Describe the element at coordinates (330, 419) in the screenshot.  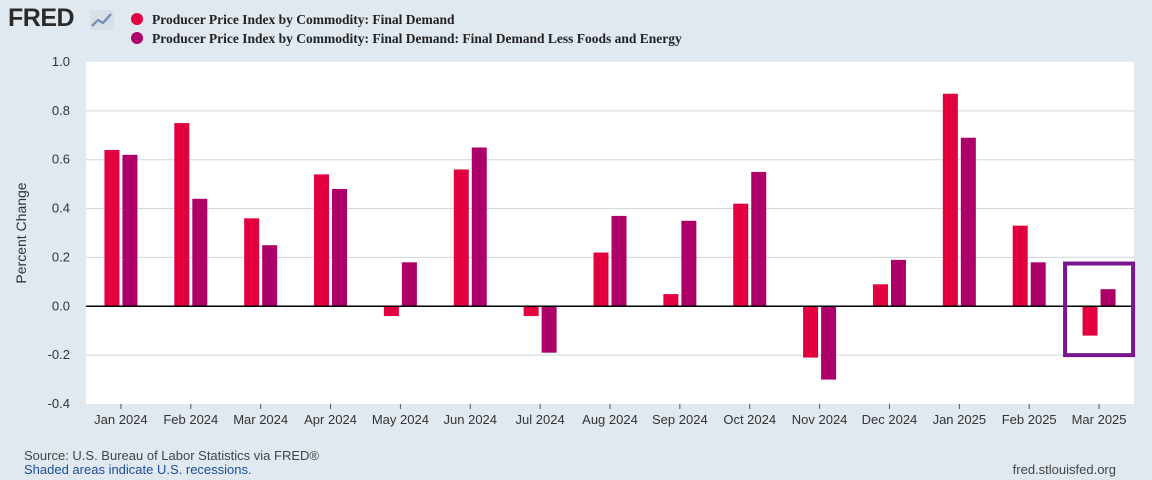
I see `x-tick-label: Apr 2024` at that location.